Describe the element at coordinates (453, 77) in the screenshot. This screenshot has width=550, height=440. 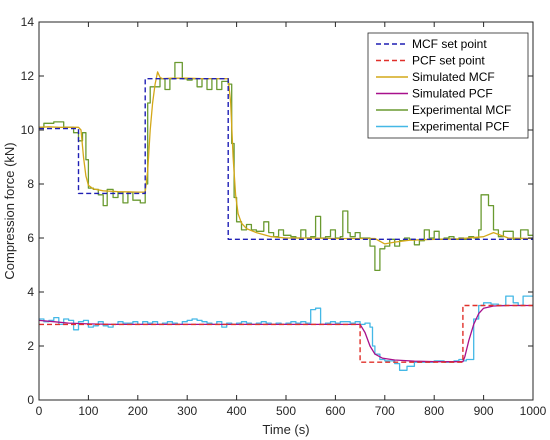
I see `legend-label: Simulated MCF` at that location.